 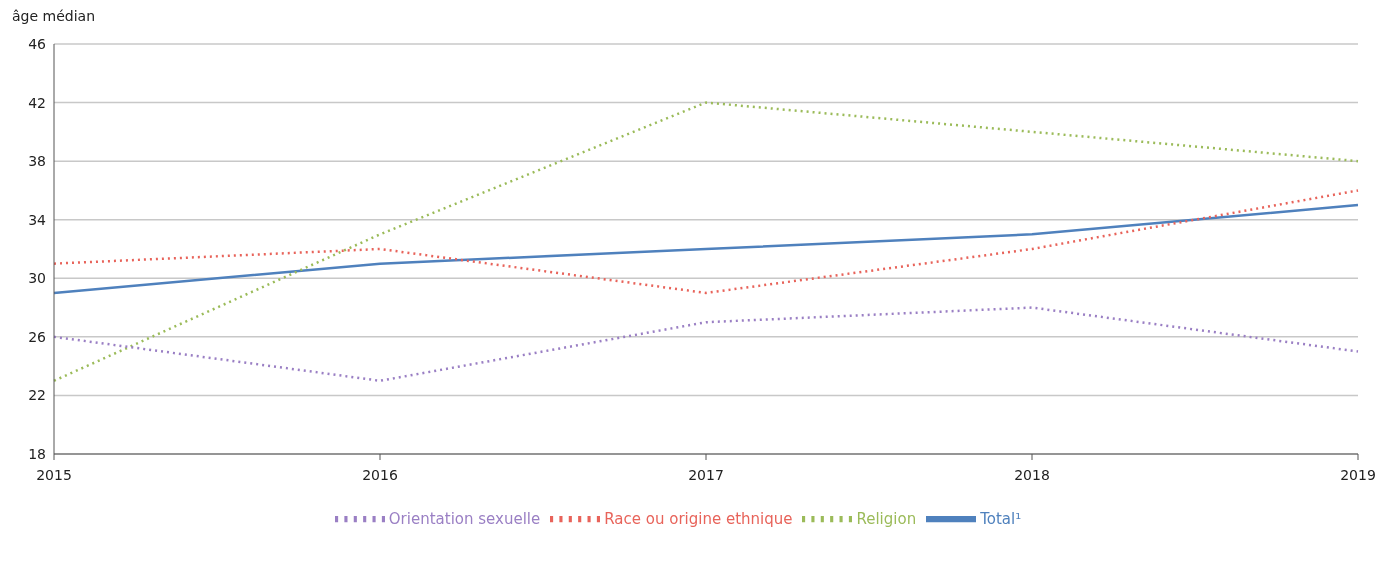 What do you see at coordinates (886, 518) in the screenshot?
I see `legend-label: Religion` at bounding box center [886, 518].